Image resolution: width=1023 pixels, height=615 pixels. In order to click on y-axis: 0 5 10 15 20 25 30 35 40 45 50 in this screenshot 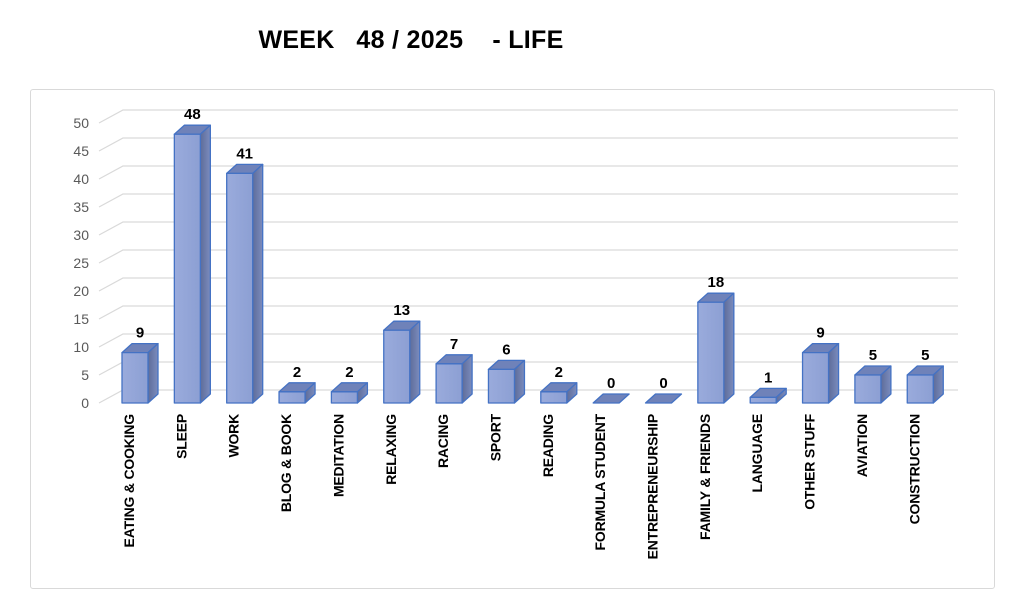, I will do `click(81, 263)`.